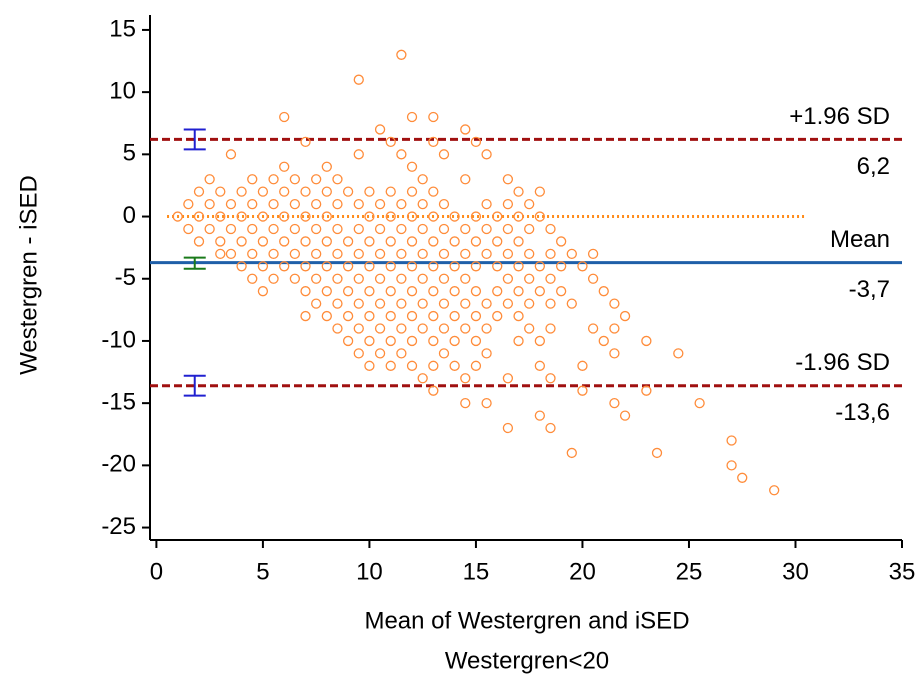 This screenshot has height=682, width=920. I want to click on x-tick-label: 35, so click(902, 571).